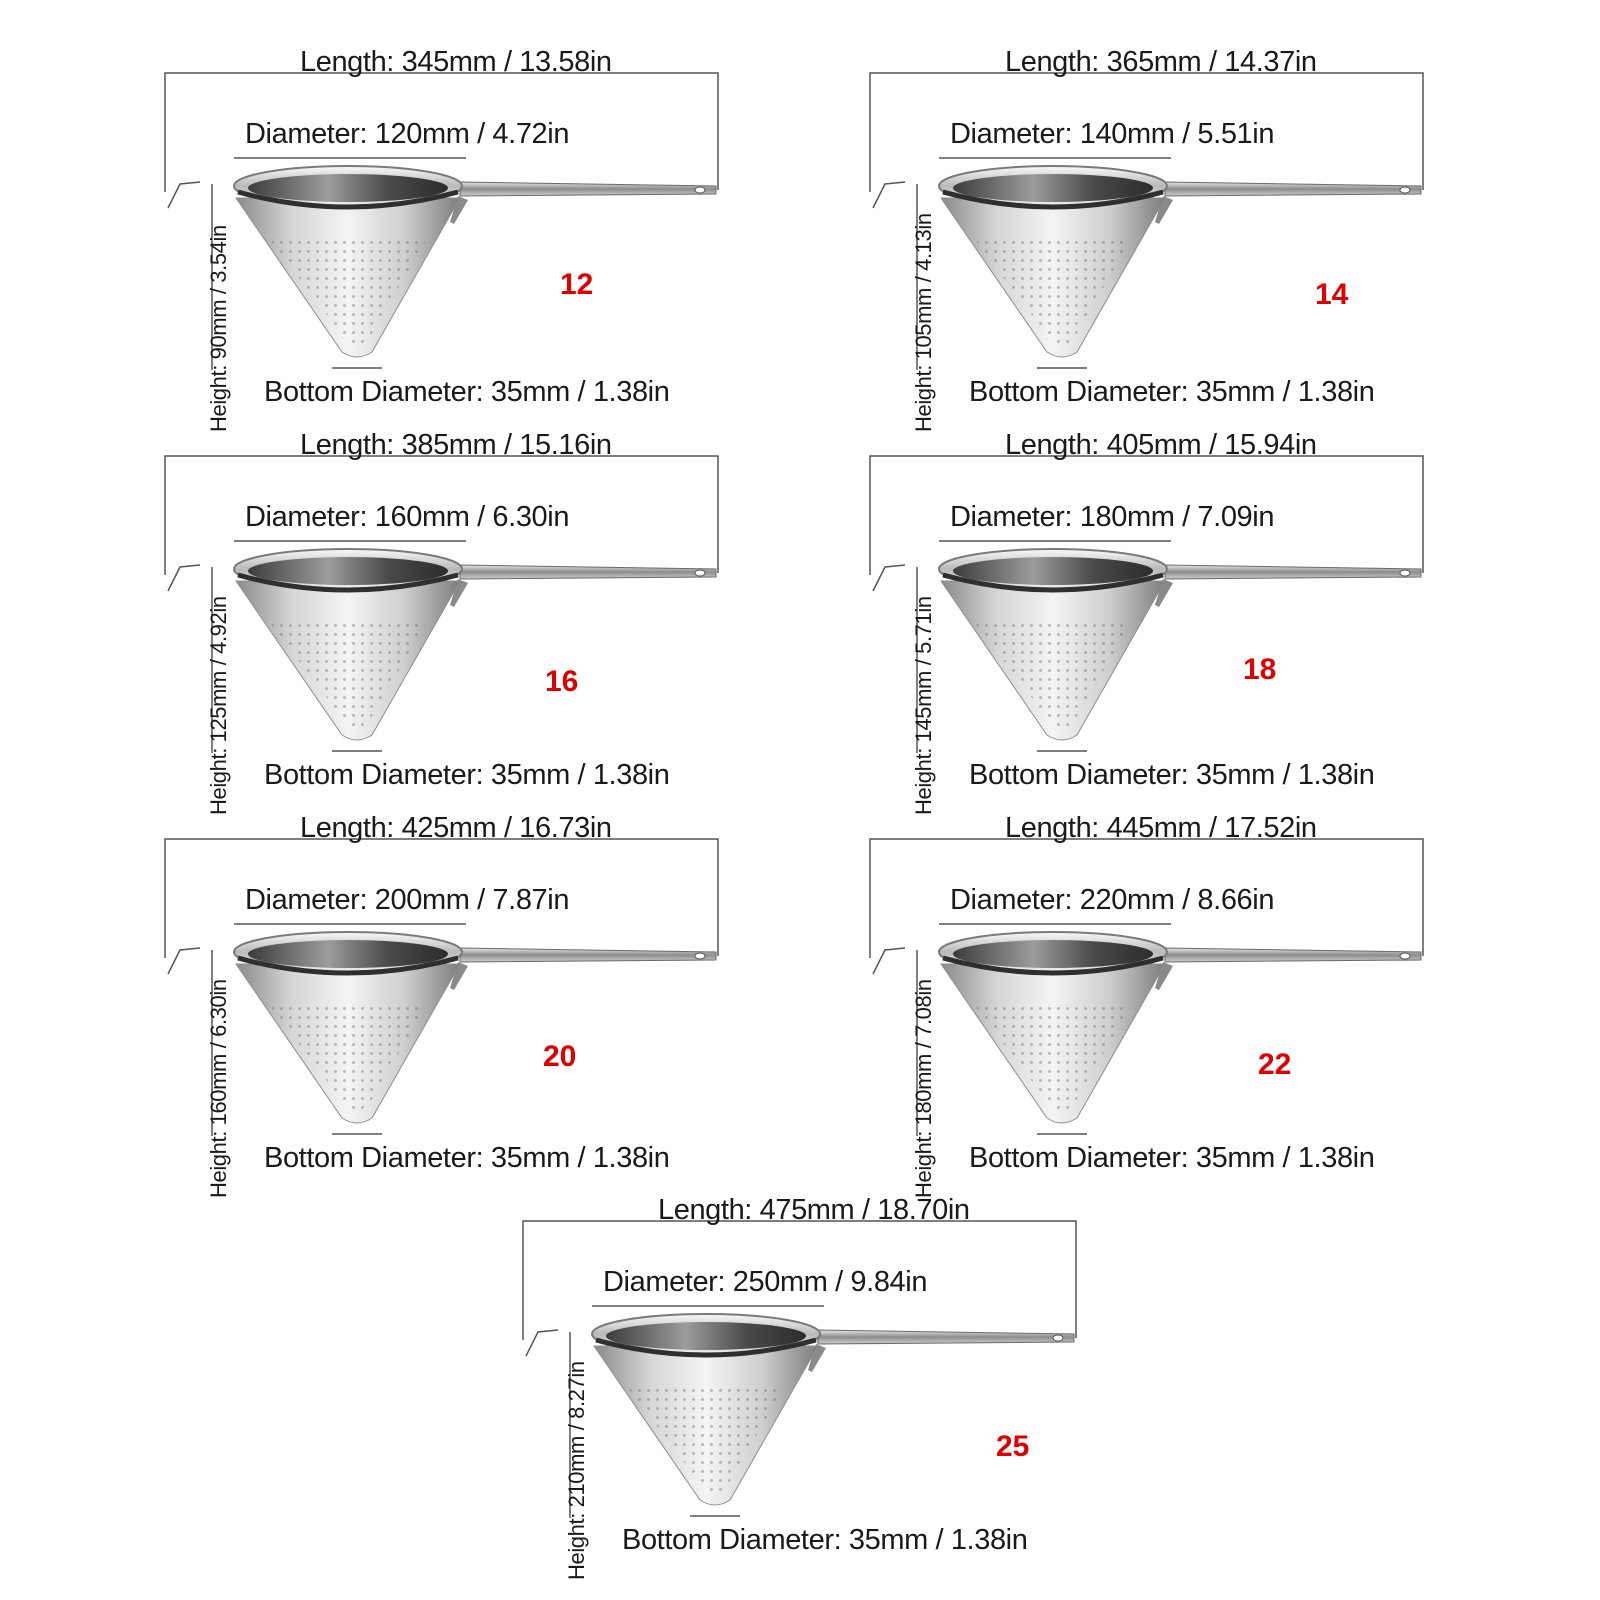 Image resolution: width=1600 pixels, height=1600 pixels. I want to click on diameter-label: Diameter: 140mm / 5.51in, so click(1112, 134).